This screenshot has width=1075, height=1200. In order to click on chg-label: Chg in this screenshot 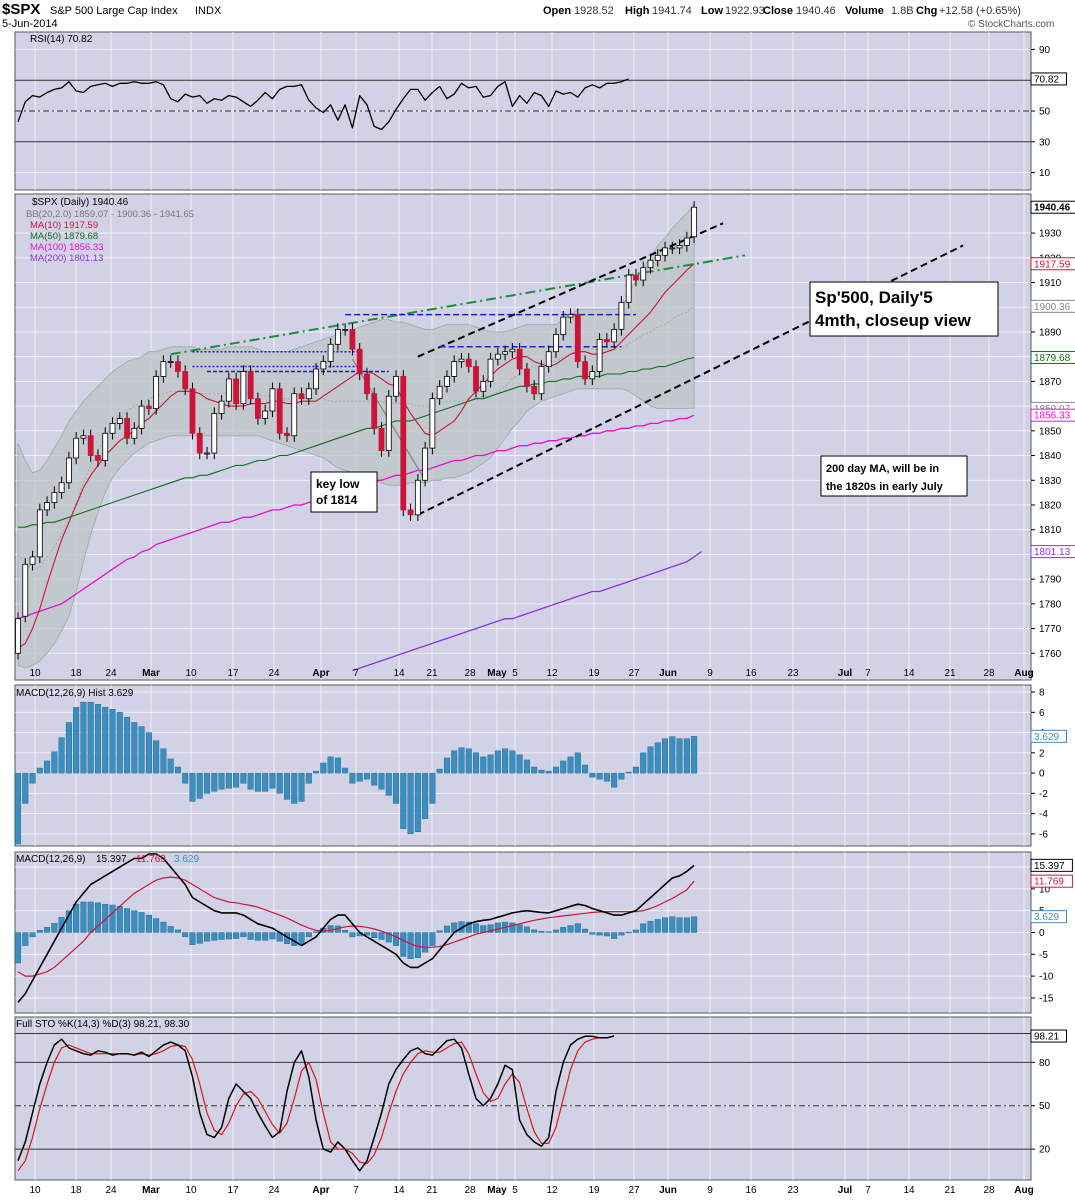, I will do `click(926, 11)`.